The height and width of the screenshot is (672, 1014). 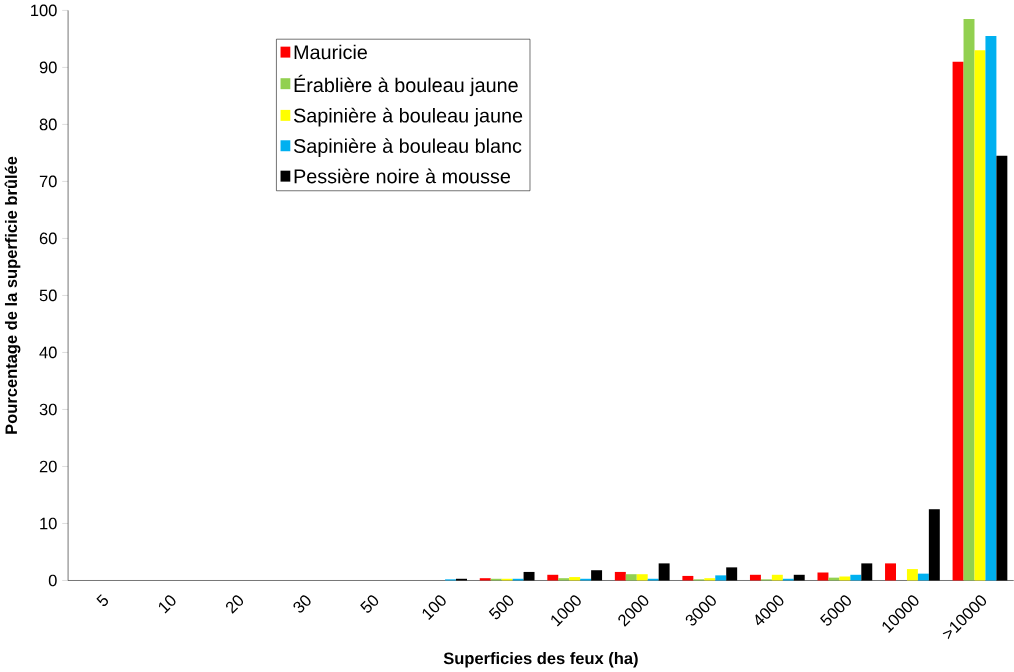 What do you see at coordinates (48, 181) in the screenshot?
I see `y-tick-label: 70` at bounding box center [48, 181].